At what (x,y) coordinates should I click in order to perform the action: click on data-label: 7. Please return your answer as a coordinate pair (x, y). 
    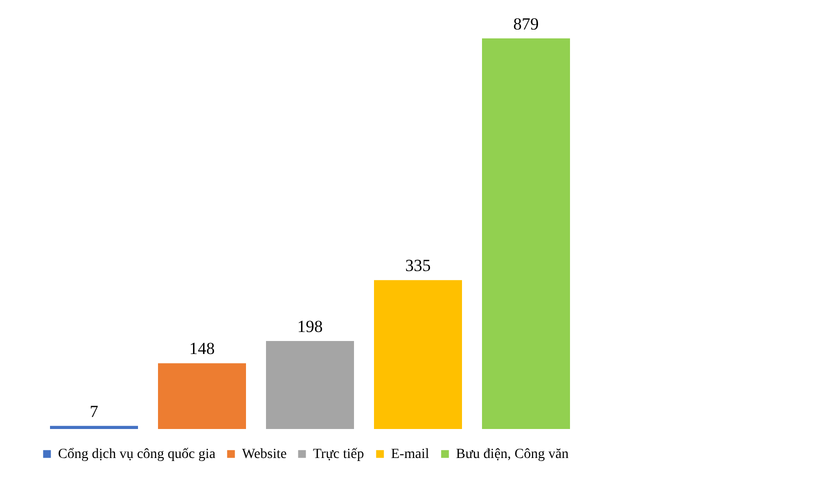
    Looking at the image, I should click on (94, 411).